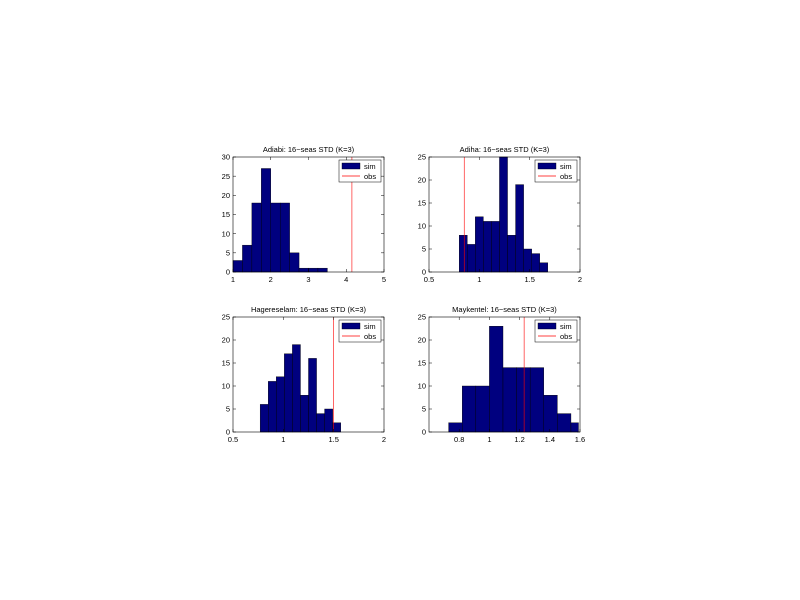 The width and height of the screenshot is (800, 600). What do you see at coordinates (308, 279) in the screenshot?
I see `x-tick-label: 3` at bounding box center [308, 279].